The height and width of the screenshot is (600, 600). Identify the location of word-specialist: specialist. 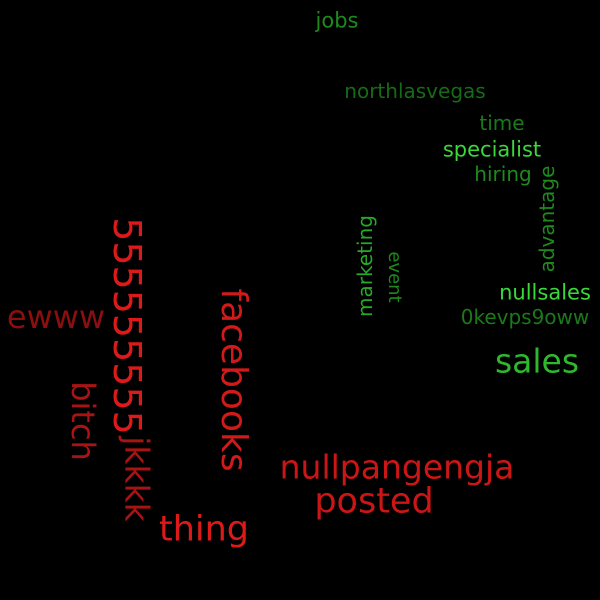
(492, 149).